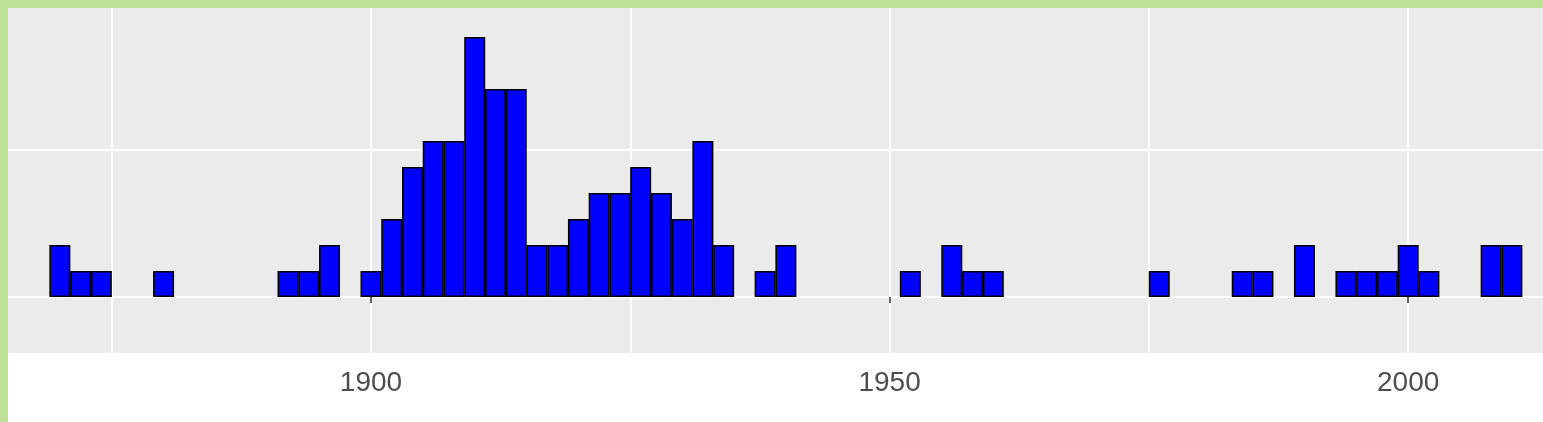  I want to click on x-tick-label: 1950, so click(889, 381).